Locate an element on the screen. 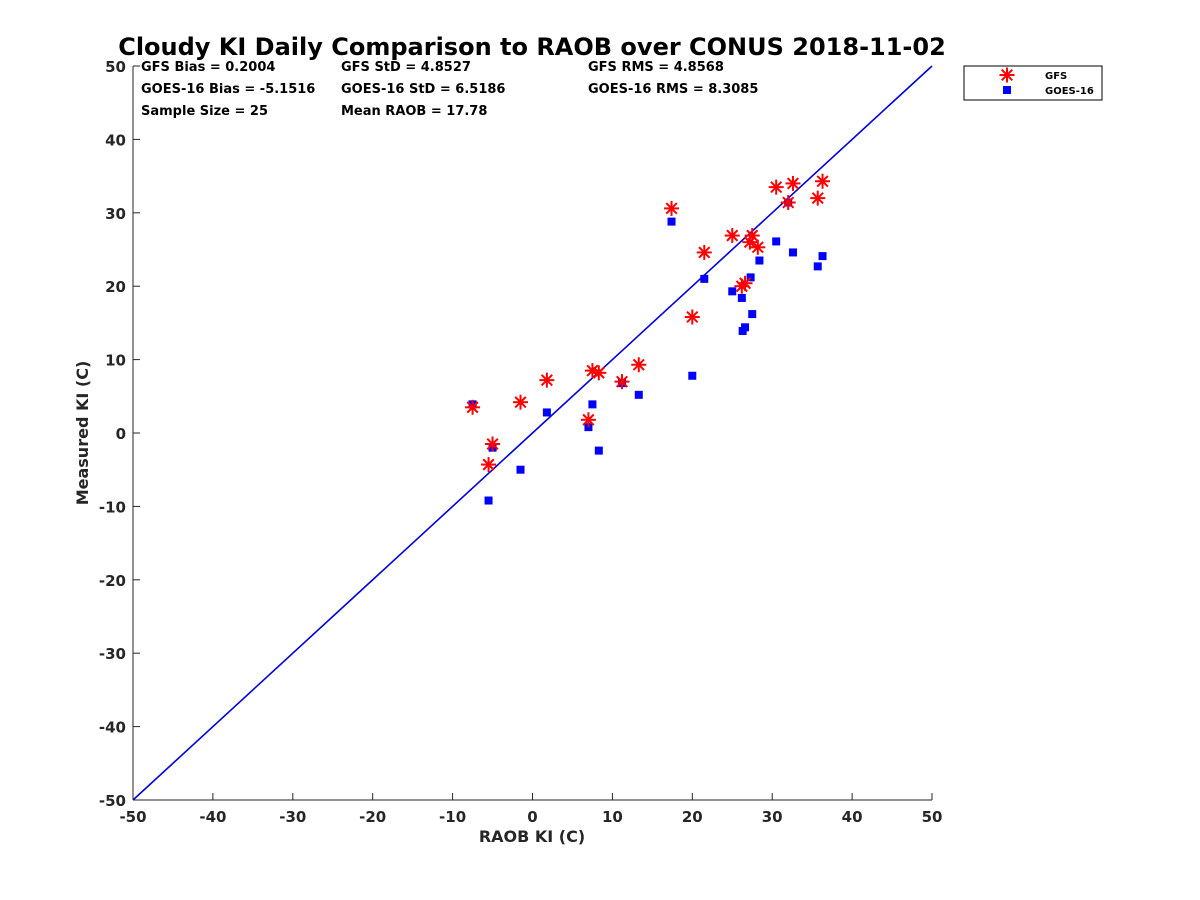  stat-goes-rms: GOES-16 RMS = 8.3085 is located at coordinates (673, 89).